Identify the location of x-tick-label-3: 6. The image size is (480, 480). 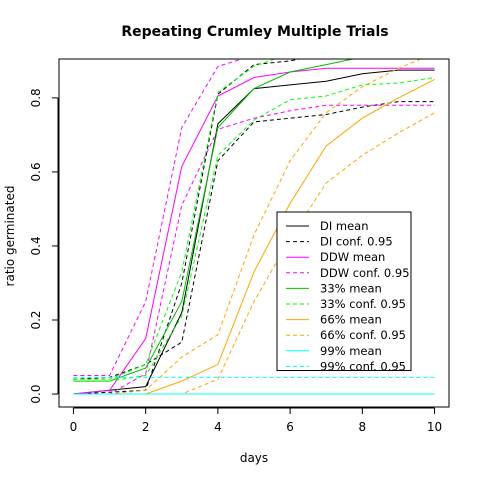
(290, 427).